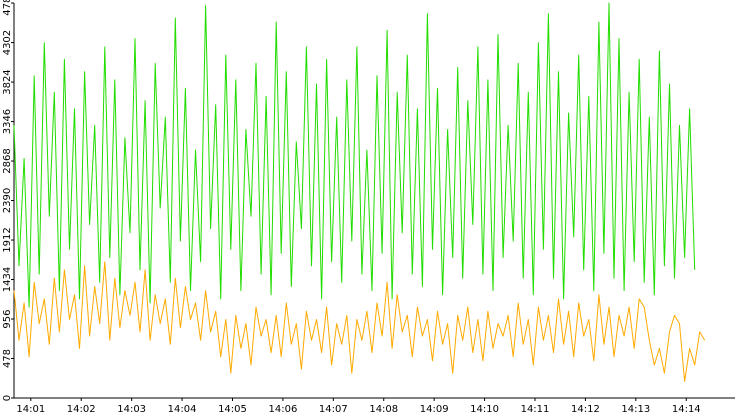 The height and width of the screenshot is (415, 735). I want to click on y-tick-label: 2390, so click(7, 200).